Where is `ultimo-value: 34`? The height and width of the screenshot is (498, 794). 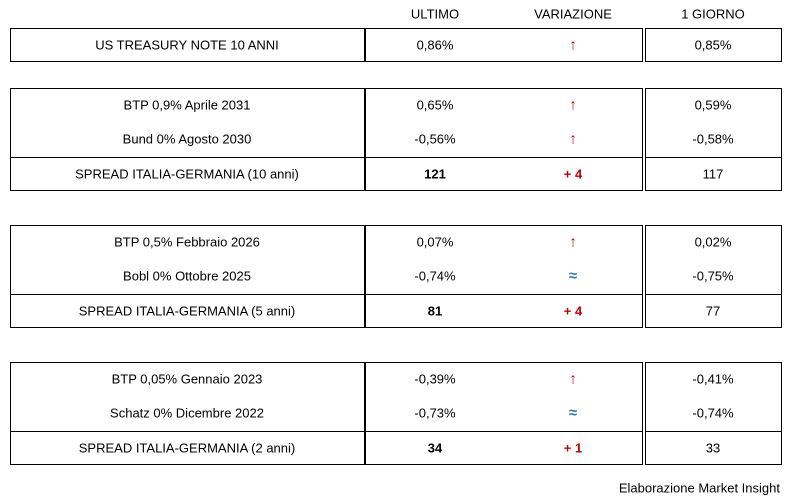 ultimo-value: 34 is located at coordinates (435, 448).